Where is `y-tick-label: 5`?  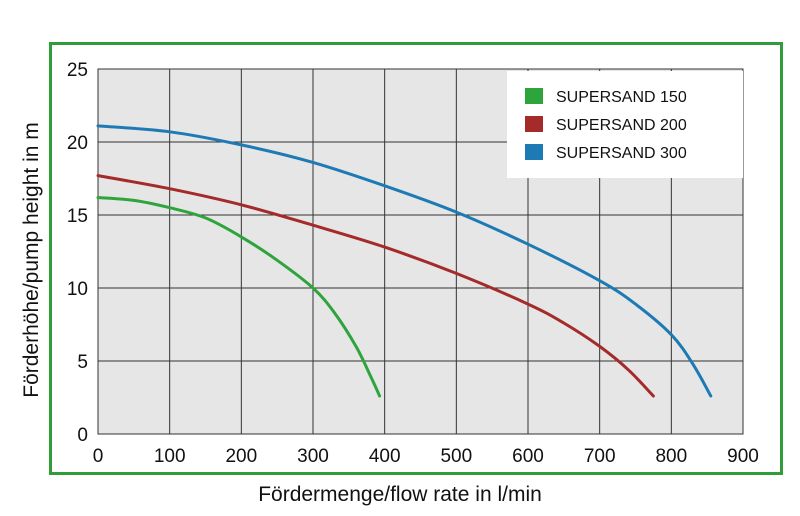
y-tick-label: 5 is located at coordinates (82, 362).